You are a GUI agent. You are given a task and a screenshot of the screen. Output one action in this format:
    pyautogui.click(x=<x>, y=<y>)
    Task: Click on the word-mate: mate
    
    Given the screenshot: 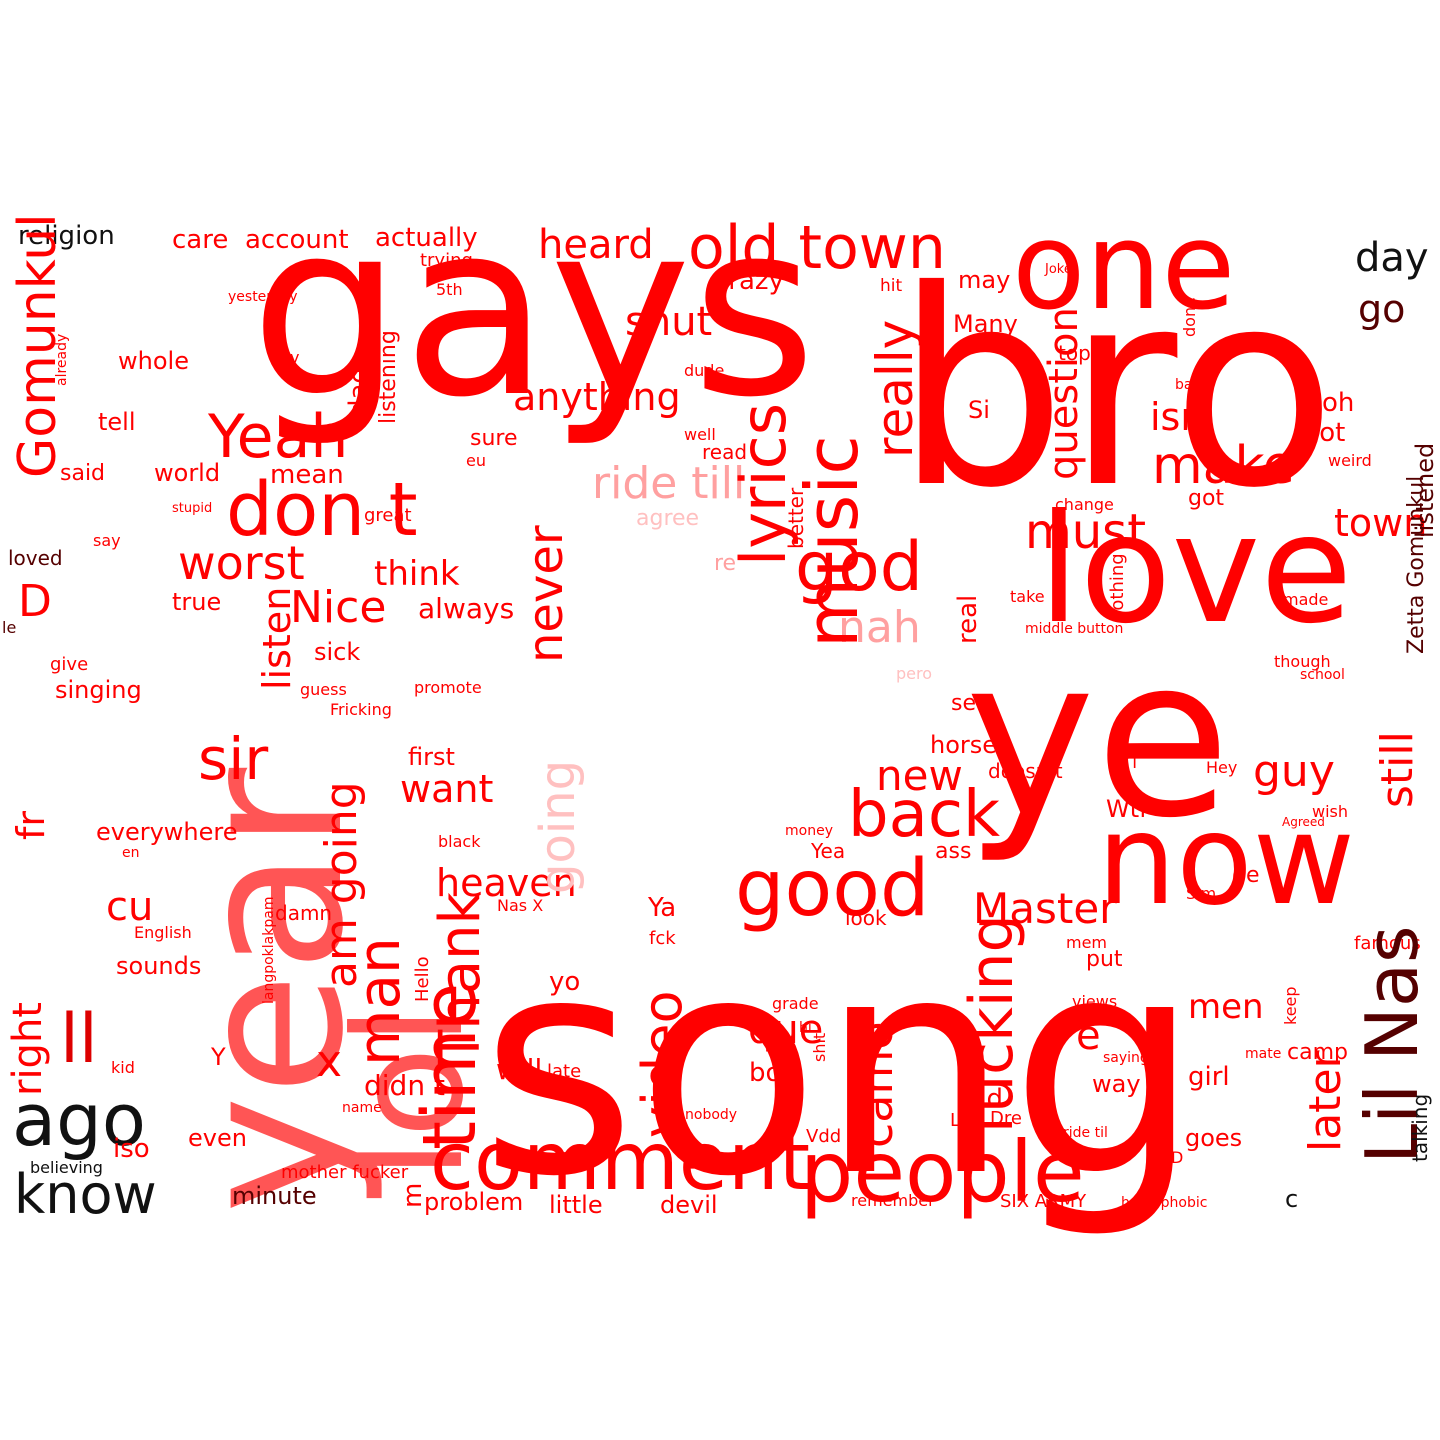 What is the action you would take?
    pyautogui.click(x=1263, y=1054)
    